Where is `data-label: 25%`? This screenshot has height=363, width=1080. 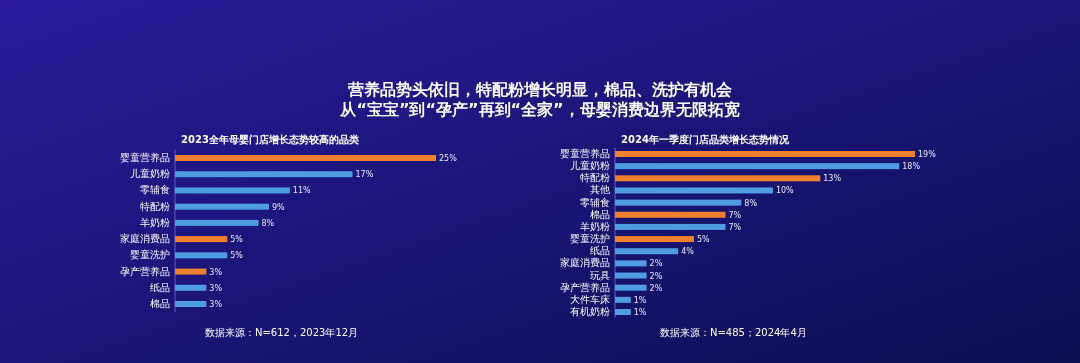 data-label: 25% is located at coordinates (448, 158).